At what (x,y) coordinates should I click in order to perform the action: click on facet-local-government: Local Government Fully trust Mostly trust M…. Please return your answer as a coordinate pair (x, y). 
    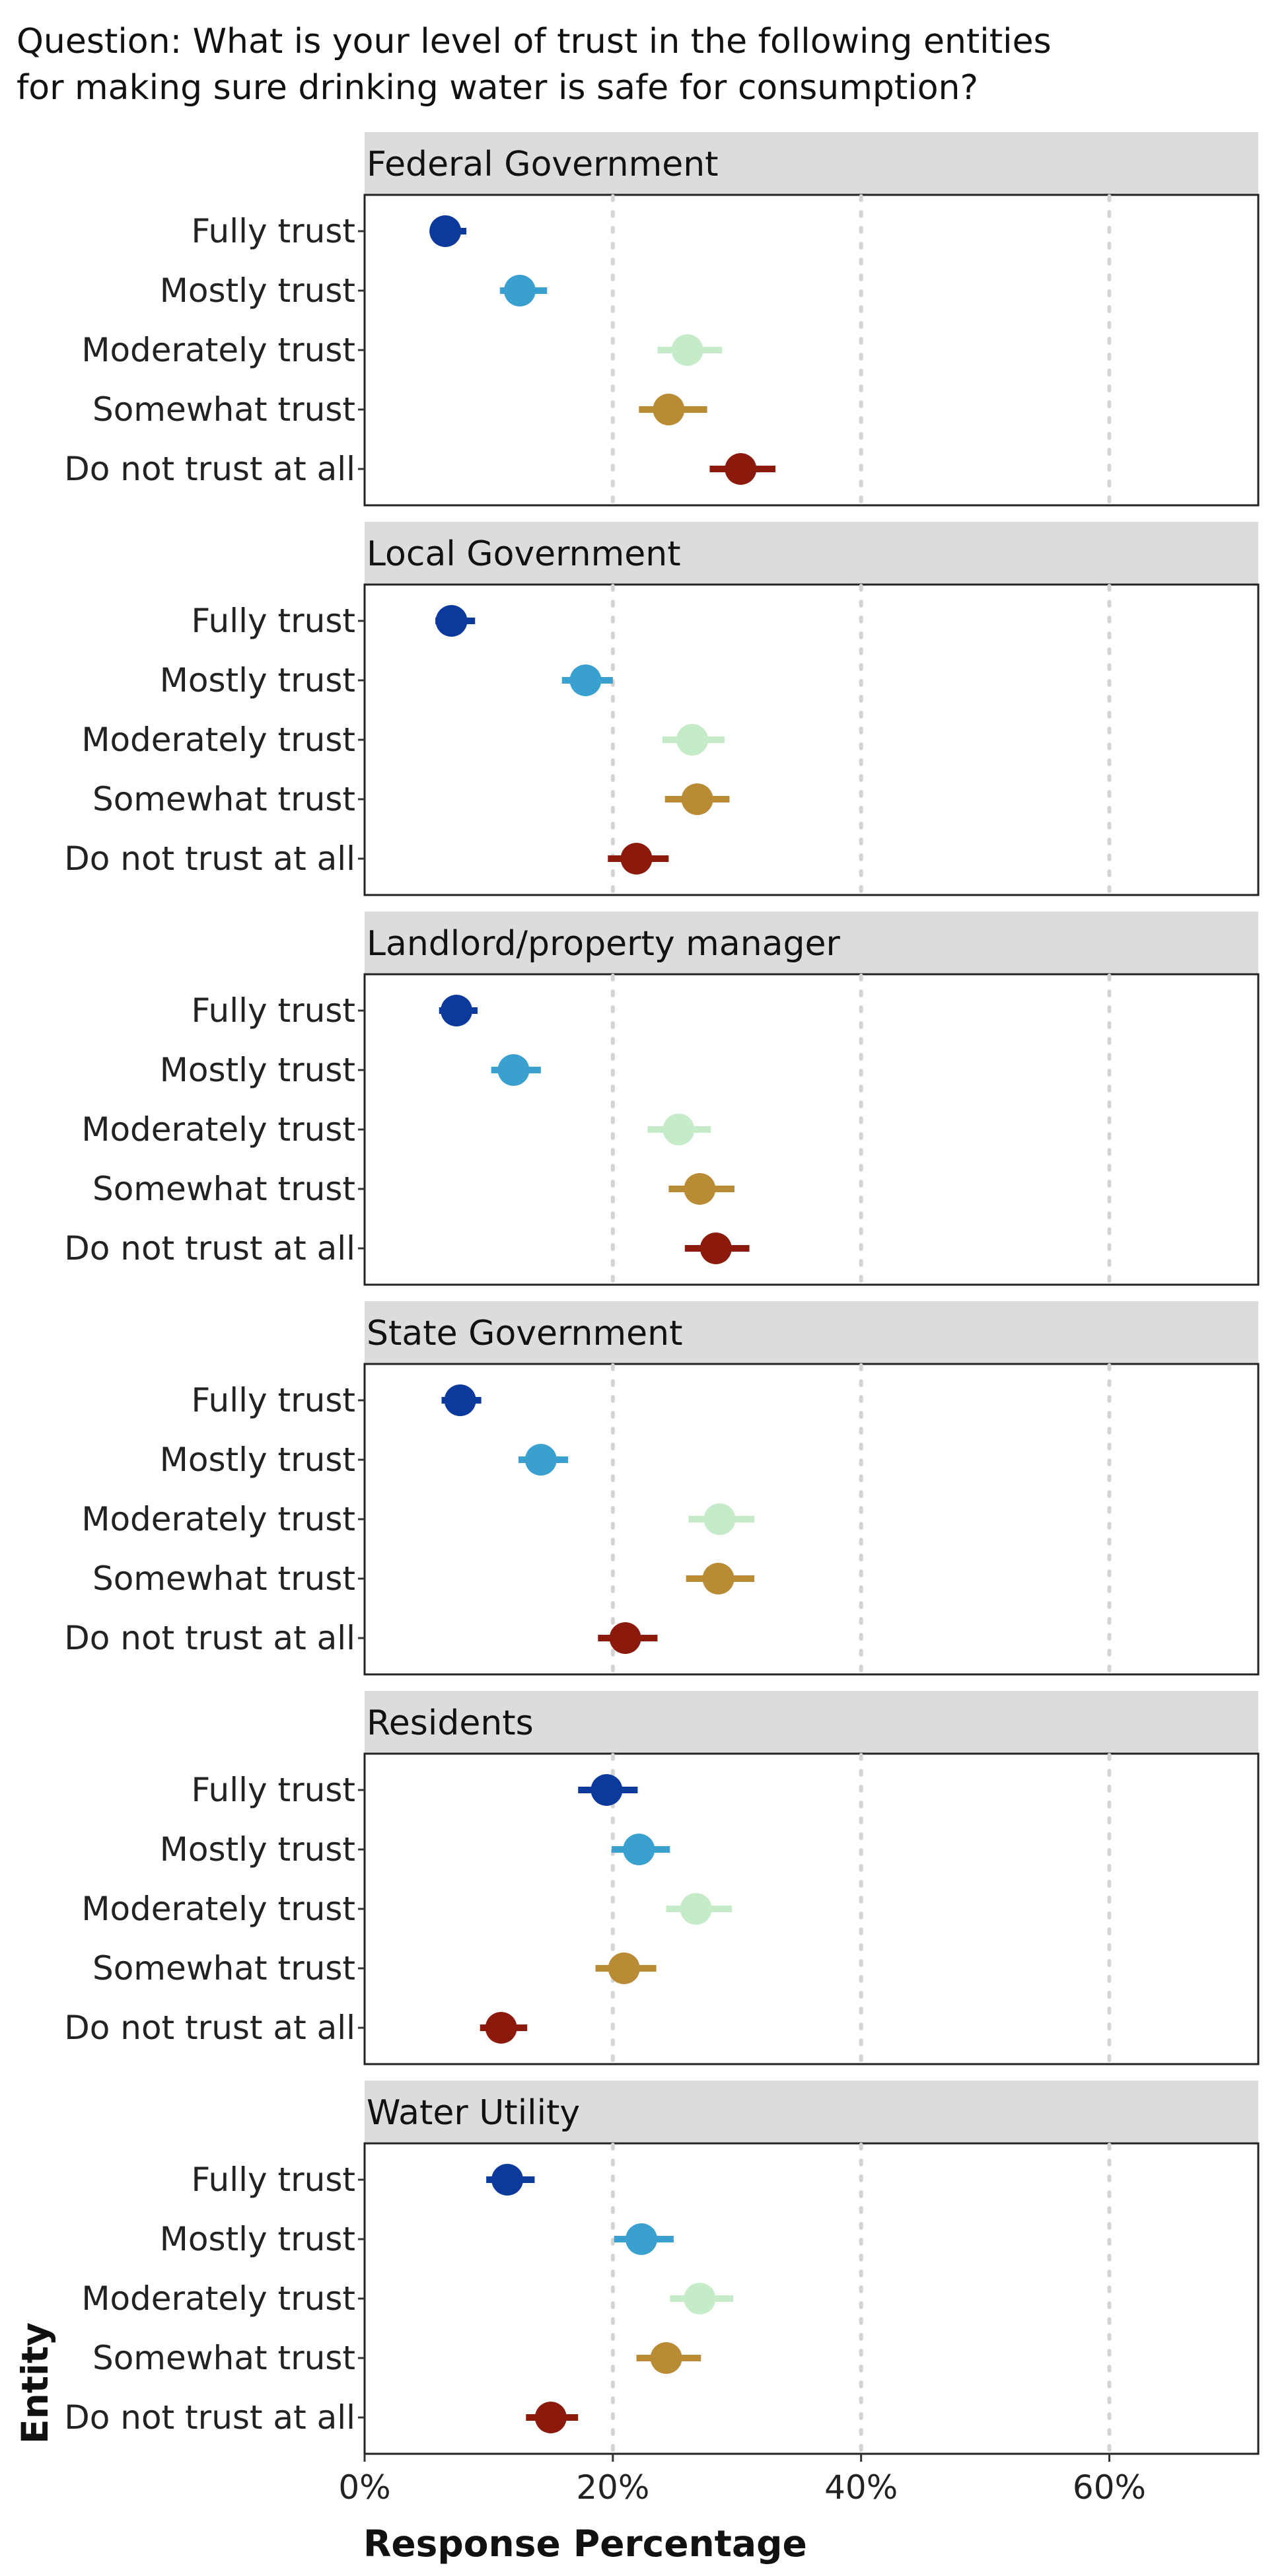
    Looking at the image, I should click on (662, 709).